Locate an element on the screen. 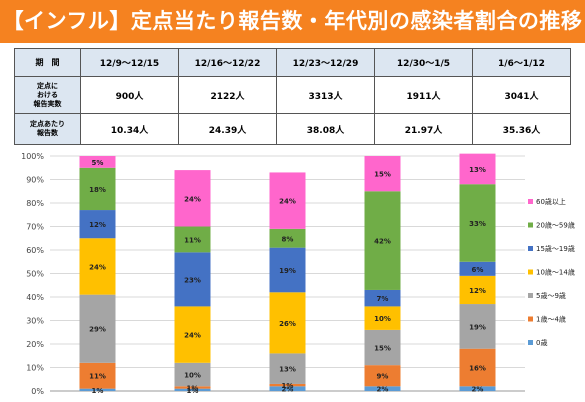  data-label: 6% is located at coordinates (478, 270).